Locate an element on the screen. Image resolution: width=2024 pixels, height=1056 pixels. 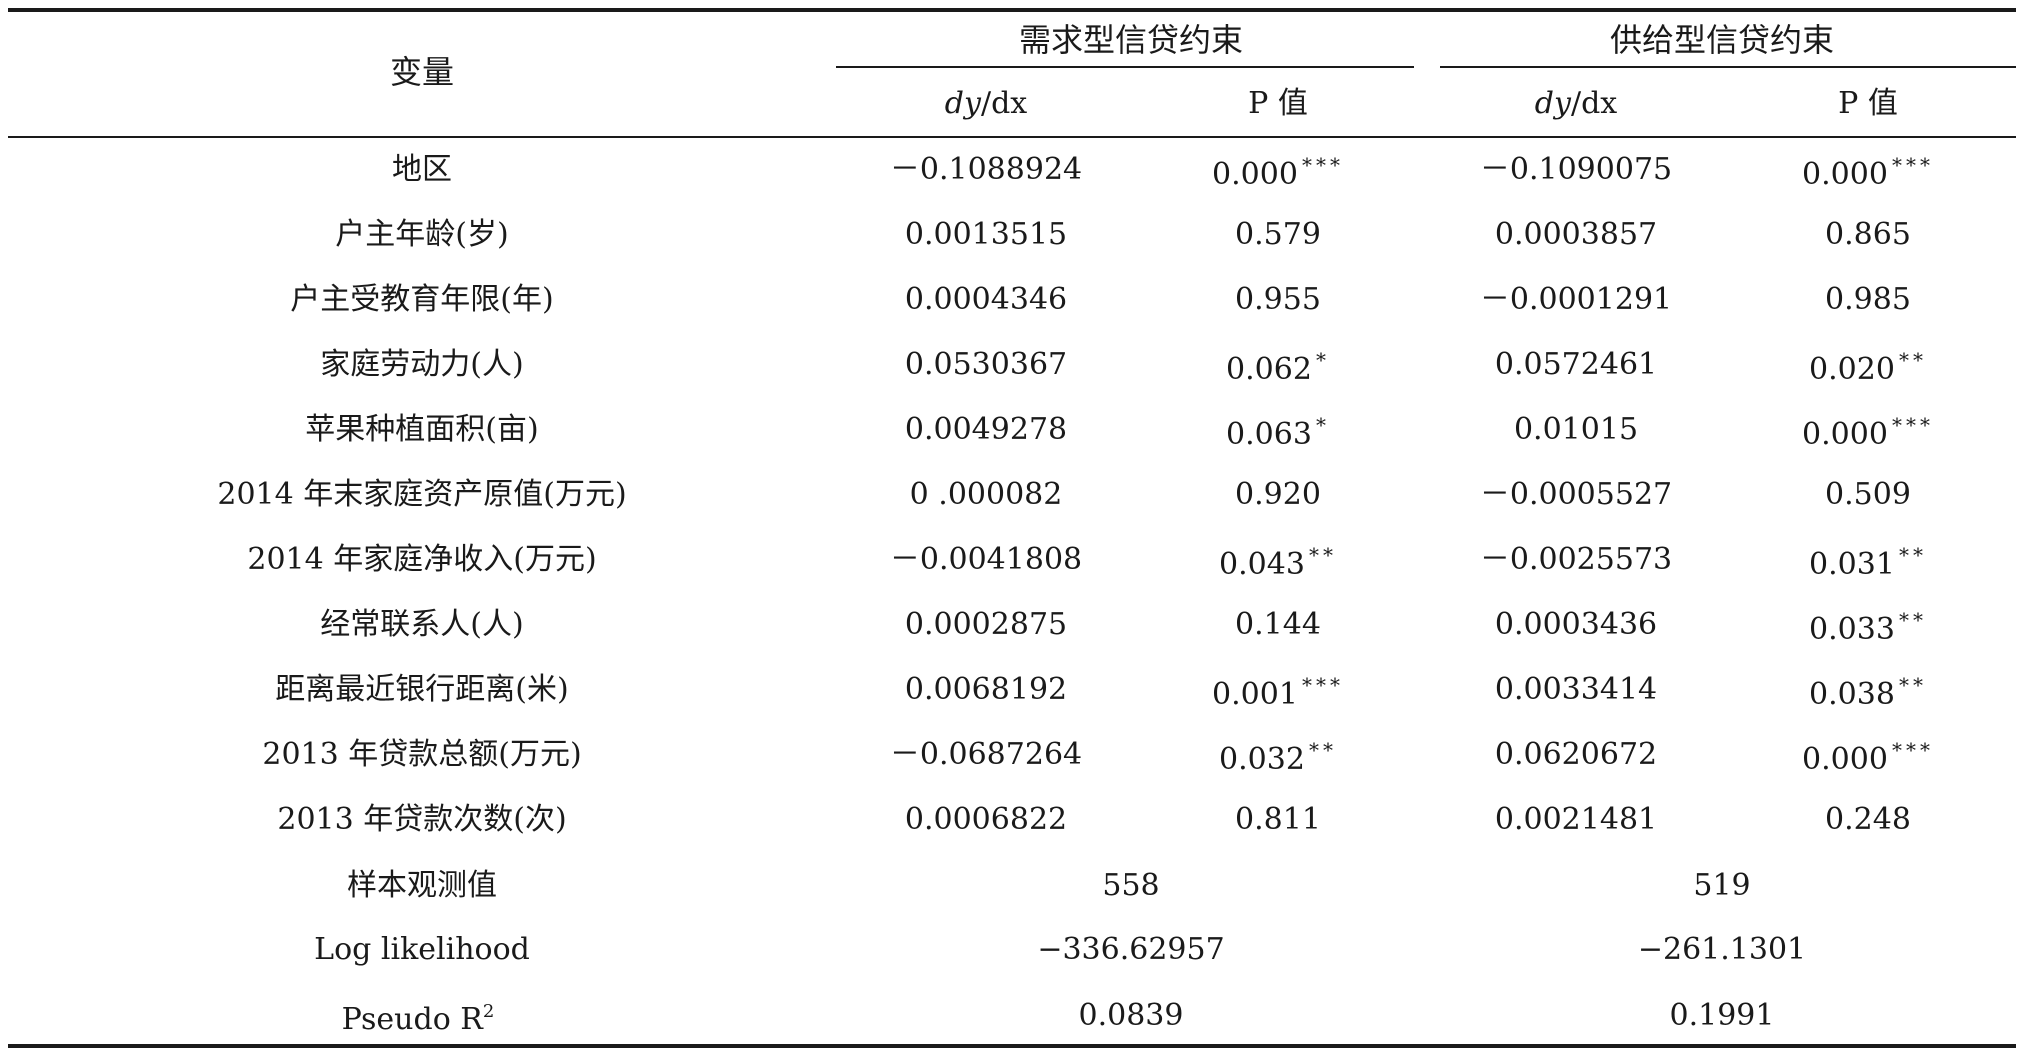
row-label-text: 家庭劳动力(人) is located at coordinates (422, 364).